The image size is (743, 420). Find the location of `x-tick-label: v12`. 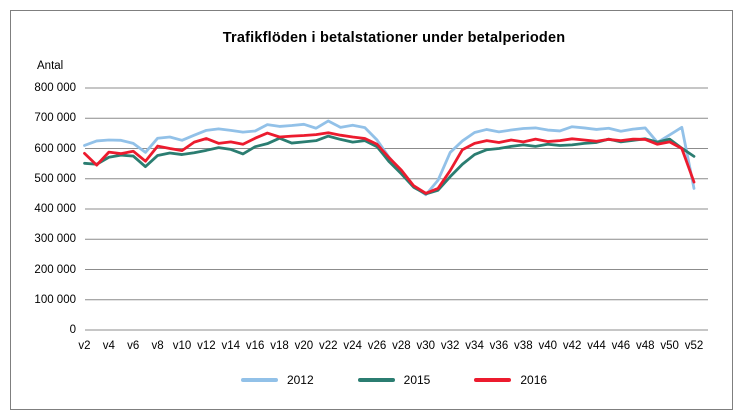

x-tick-label: v12 is located at coordinates (206, 346).